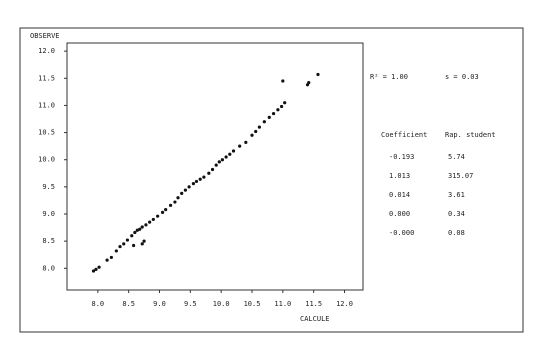 The width and height of the screenshot is (535, 344). What do you see at coordinates (128, 304) in the screenshot?
I see `x-tick-label: 8.5` at bounding box center [128, 304].